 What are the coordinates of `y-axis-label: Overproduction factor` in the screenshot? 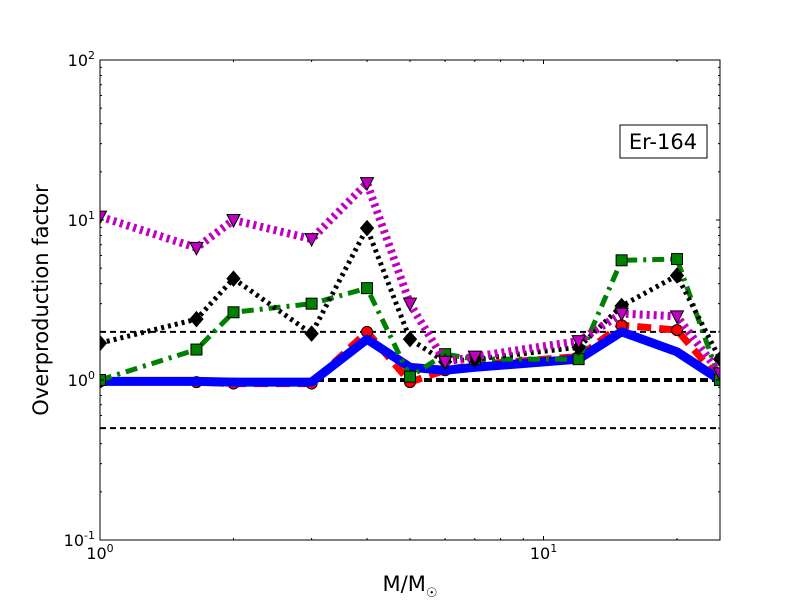 It's located at (41, 300).